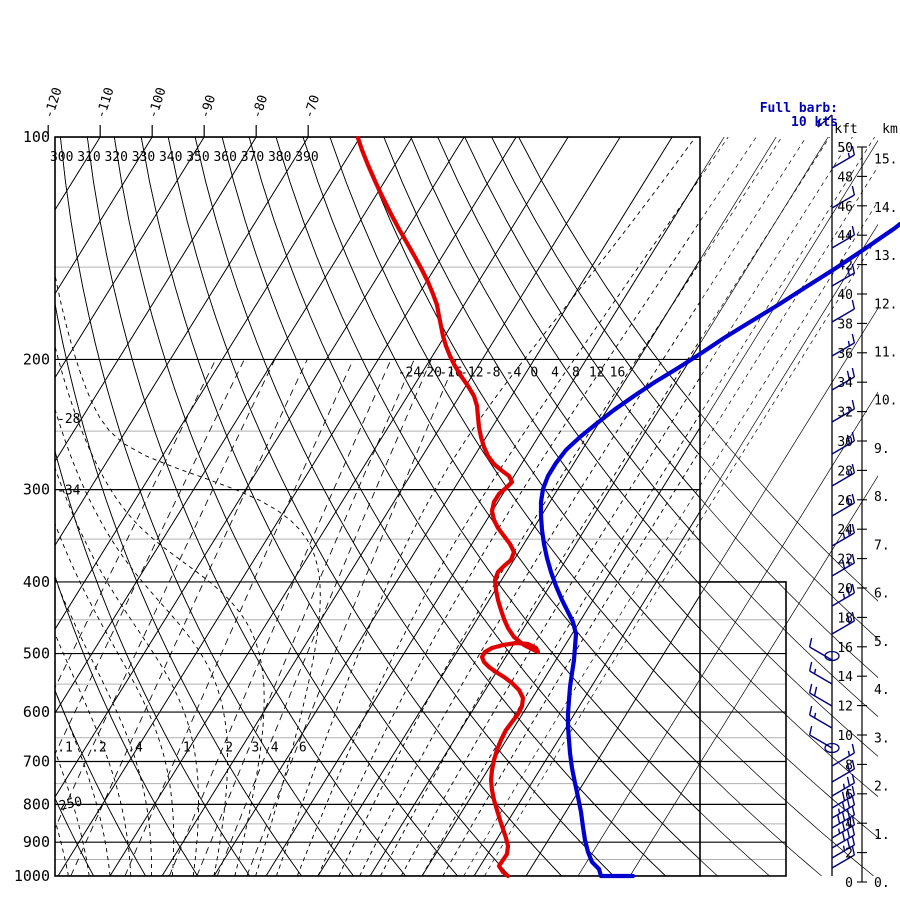  I want to click on theta-top-label: 320, so click(115, 157).